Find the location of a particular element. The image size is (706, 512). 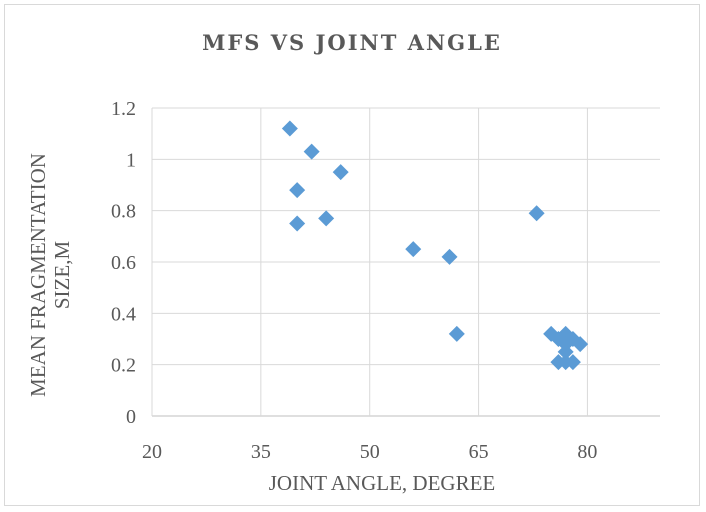

y-tick-label: 0.6 is located at coordinates (123, 263).